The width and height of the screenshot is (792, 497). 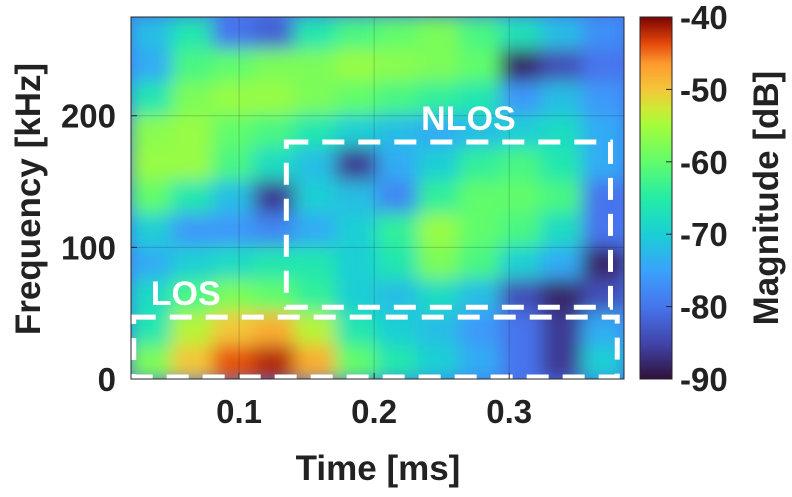 What do you see at coordinates (704, 89) in the screenshot?
I see `colorbar-tick-label: -50` at bounding box center [704, 89].